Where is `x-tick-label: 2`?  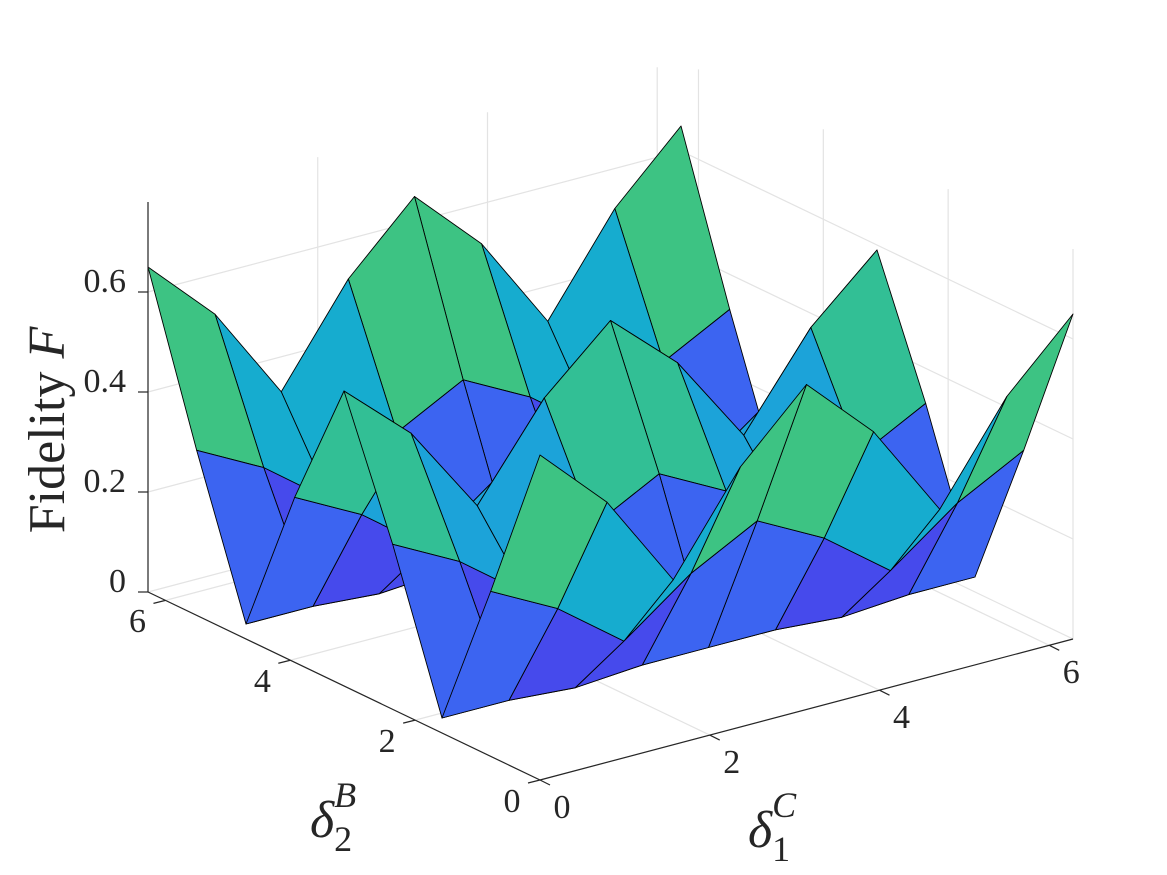
x-tick-label: 2 is located at coordinates (731, 762).